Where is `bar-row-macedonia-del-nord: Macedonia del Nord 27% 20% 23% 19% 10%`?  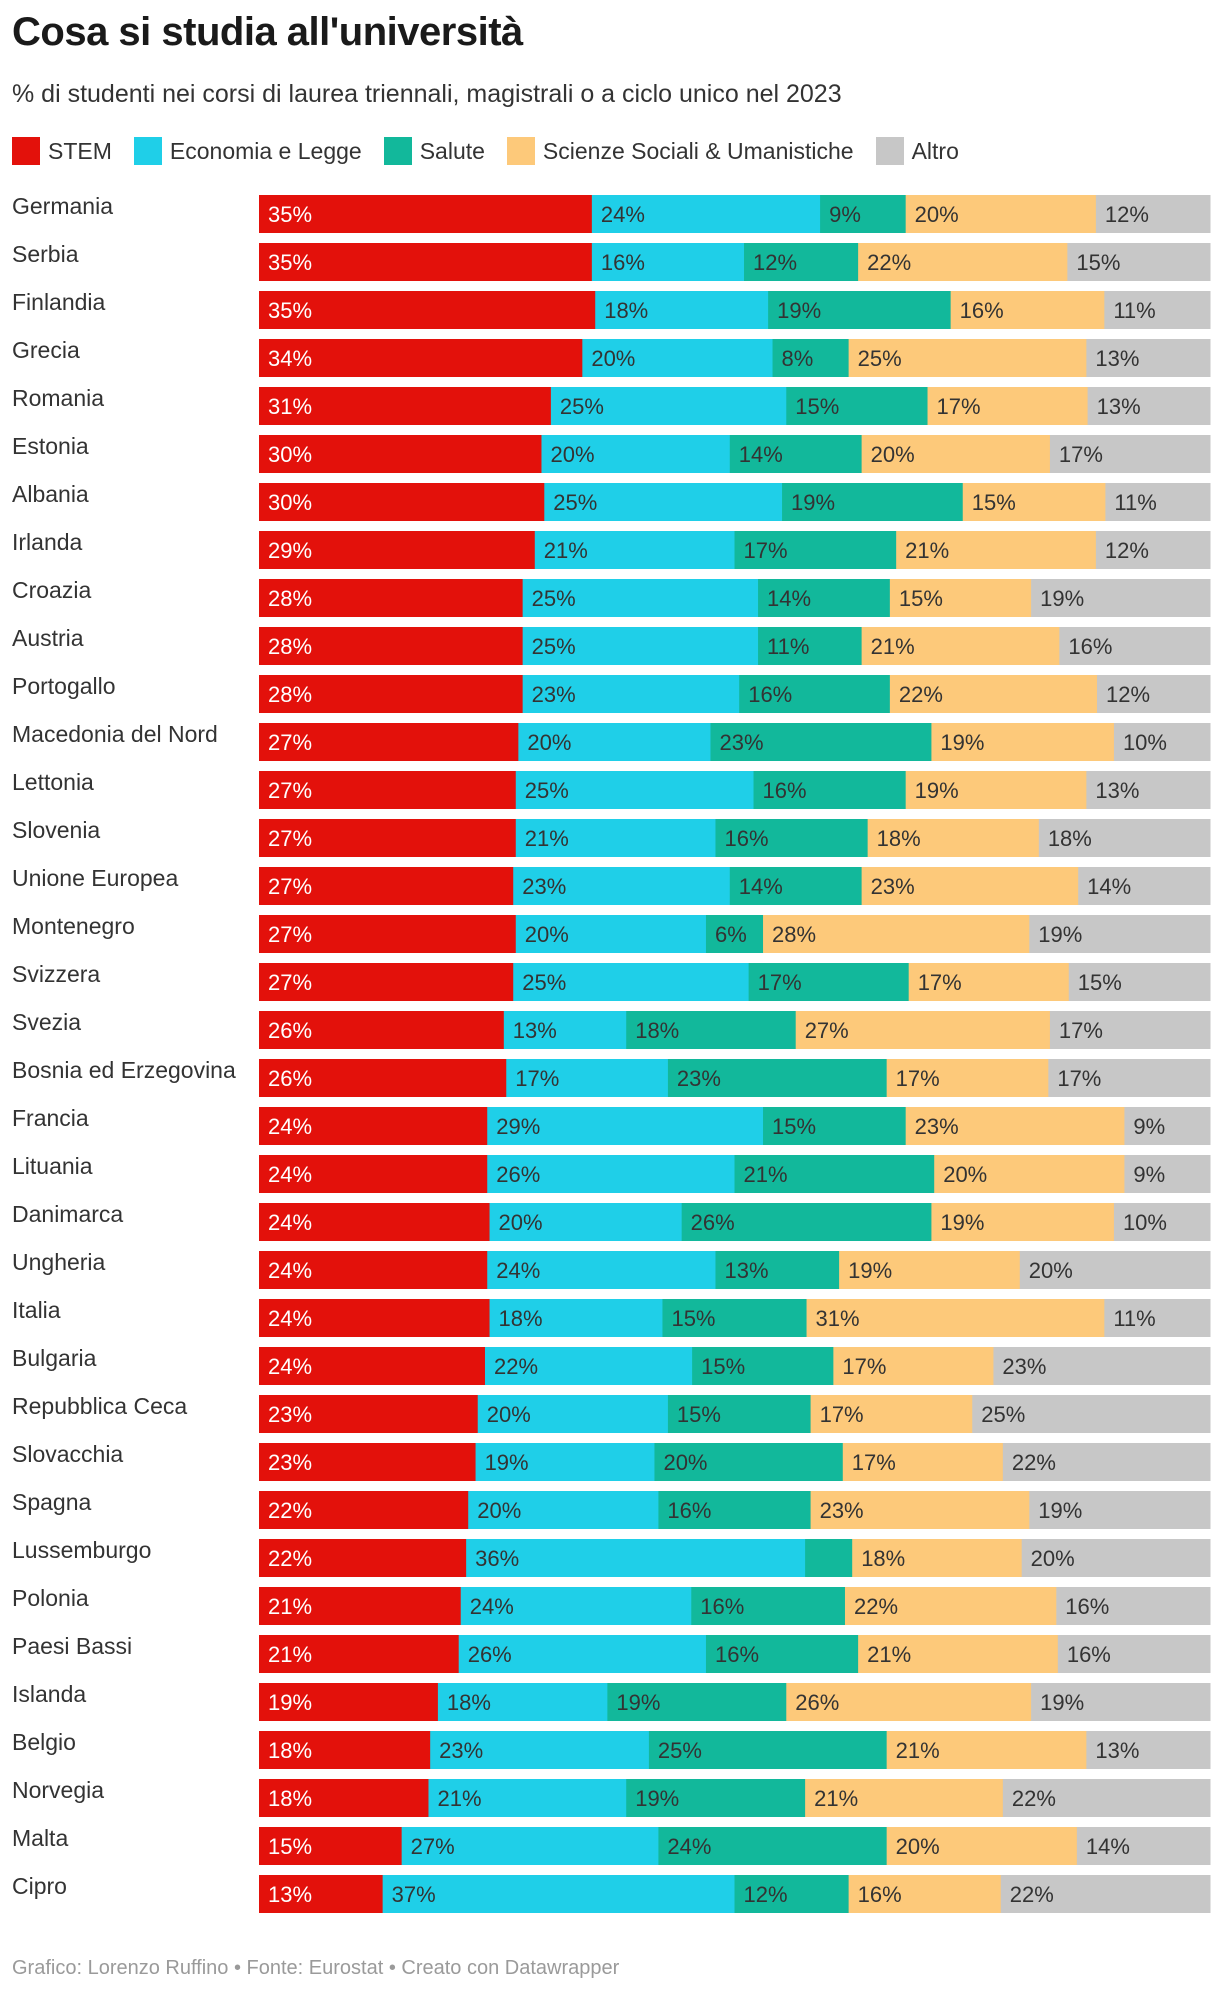 bar-row-macedonia-del-nord: Macedonia del Nord 27% 20% 23% 19% 10% is located at coordinates (611, 741).